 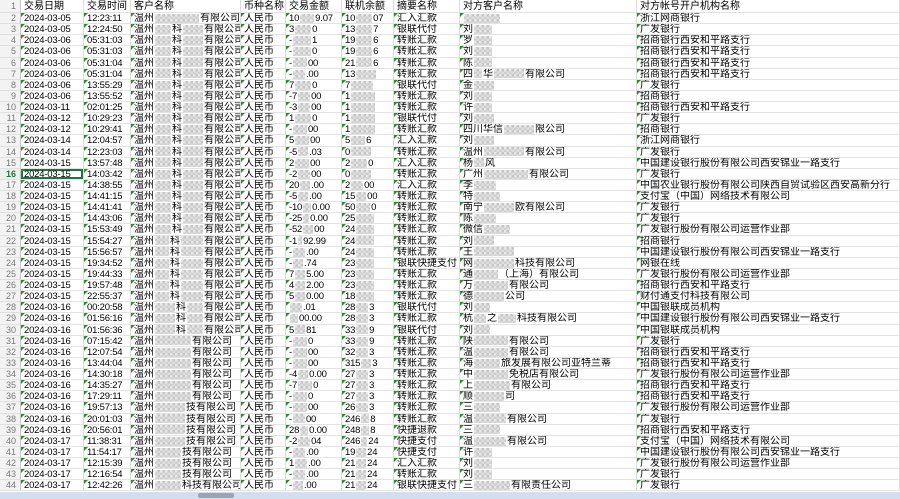 I want to click on cell-amount: 1.00, so click(x=314, y=464).